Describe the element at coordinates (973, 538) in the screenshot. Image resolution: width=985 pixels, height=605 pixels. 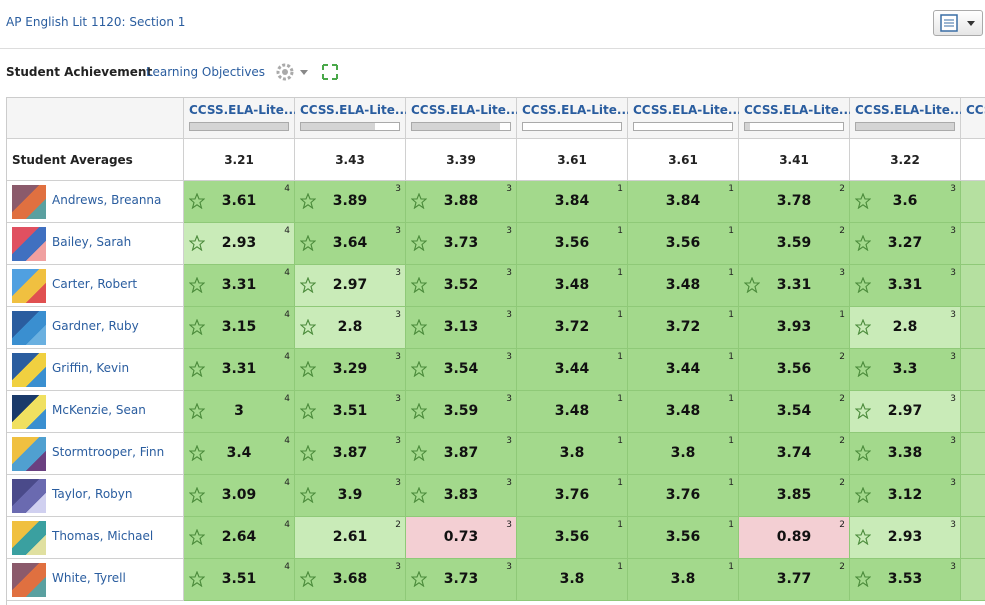
I see `score-cell` at that location.